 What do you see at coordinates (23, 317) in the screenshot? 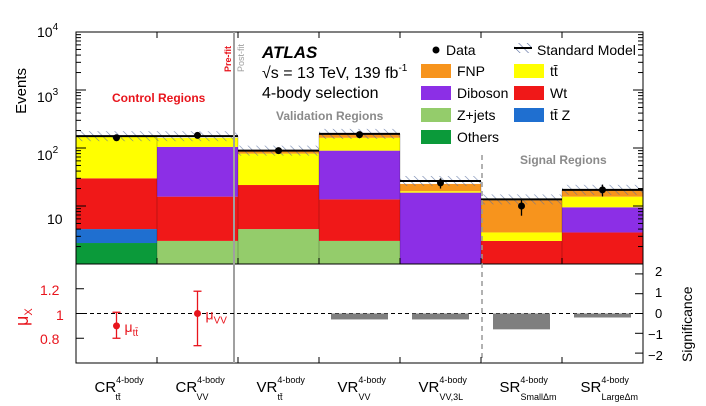
I see `mu-axis-label: μX` at bounding box center [23, 317].